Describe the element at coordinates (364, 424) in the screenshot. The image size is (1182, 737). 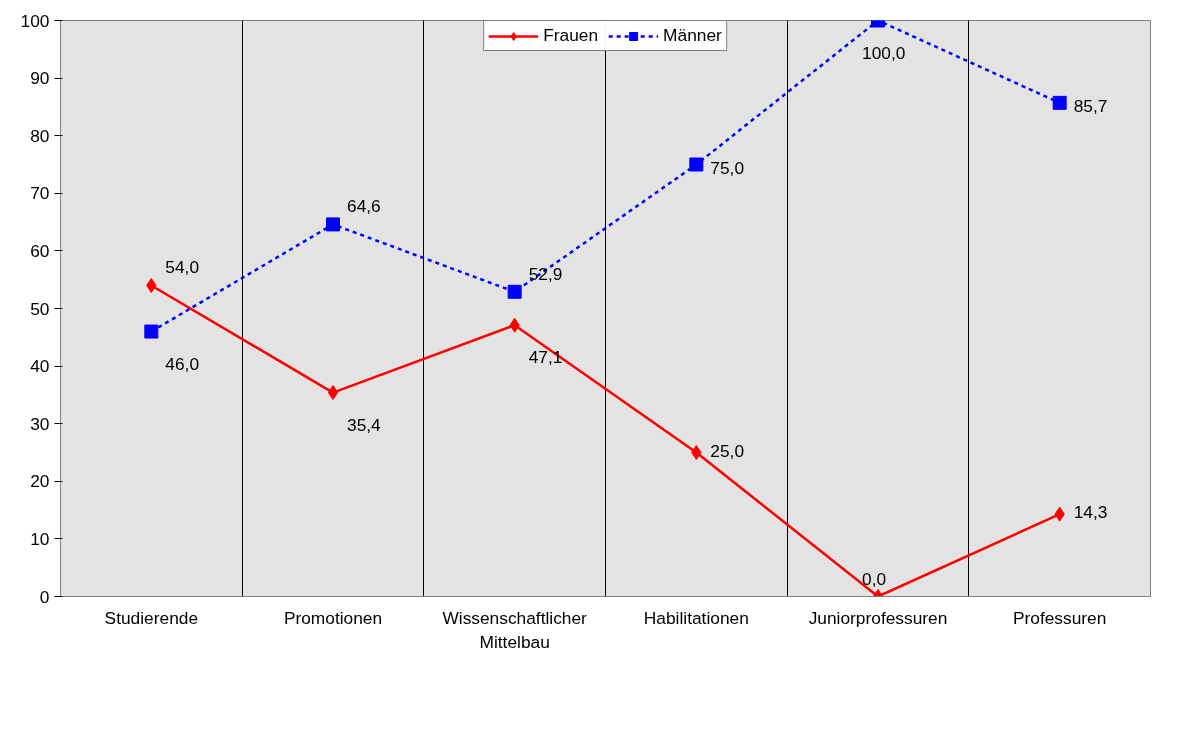
I see `data-label: 35,4` at that location.